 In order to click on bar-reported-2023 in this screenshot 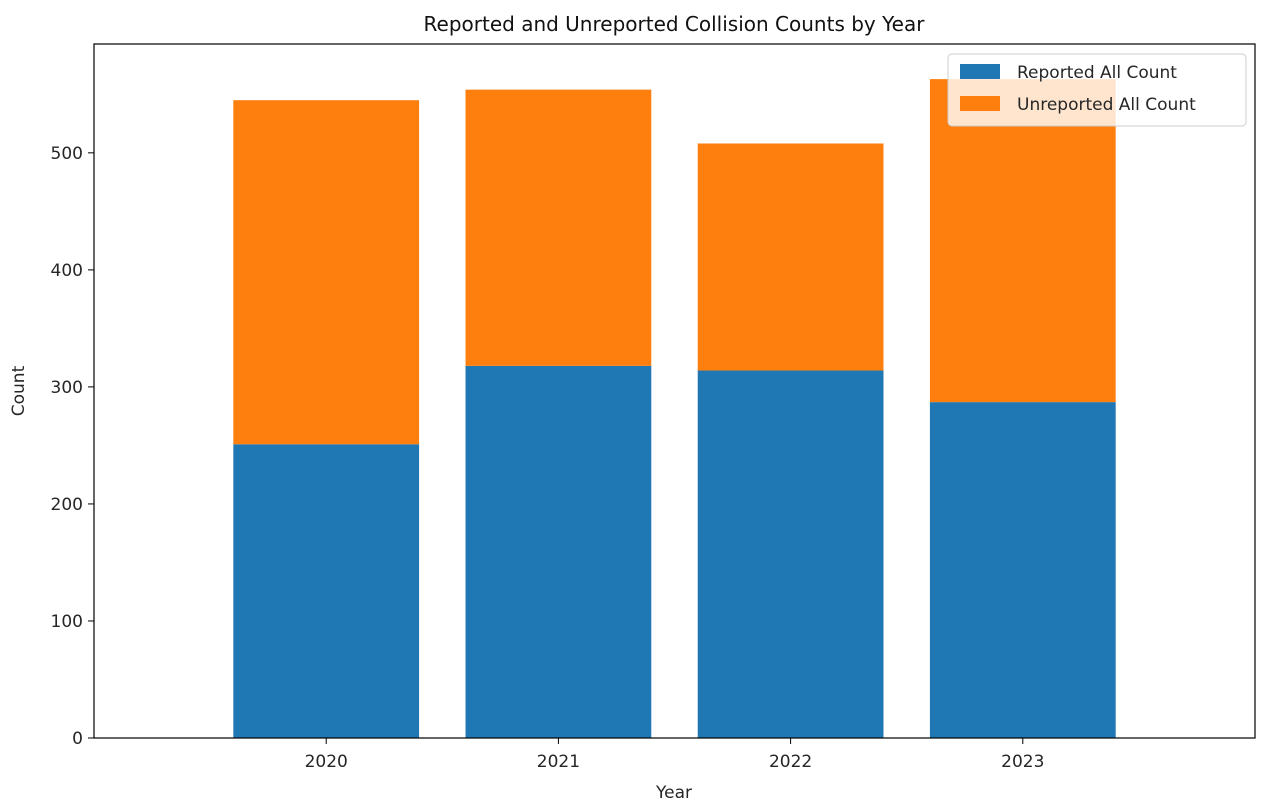, I will do `click(1022, 570)`.